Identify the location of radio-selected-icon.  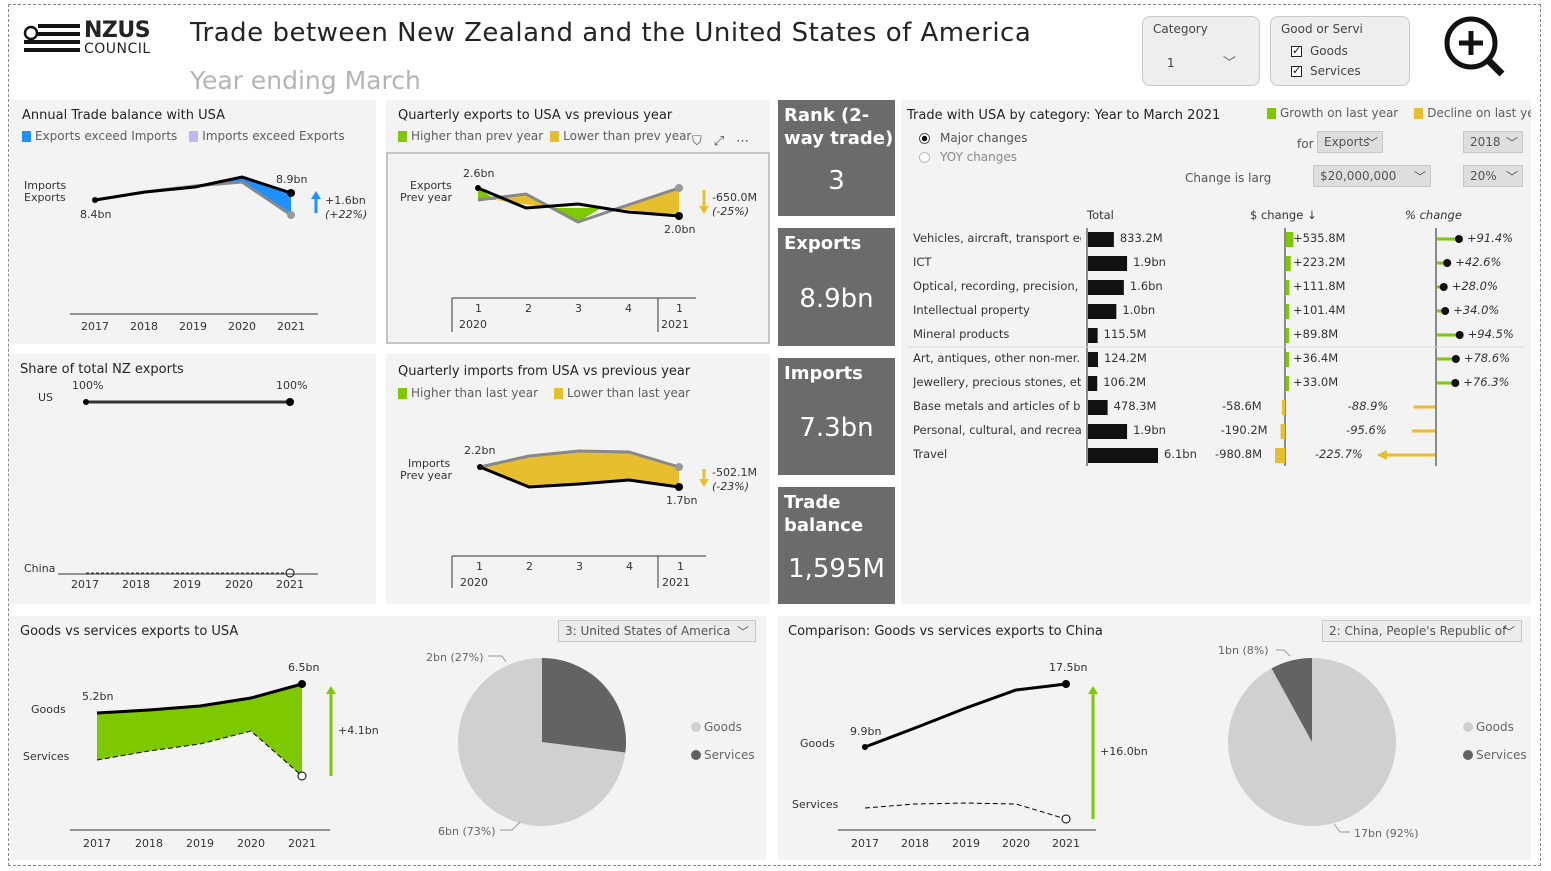
(924, 138).